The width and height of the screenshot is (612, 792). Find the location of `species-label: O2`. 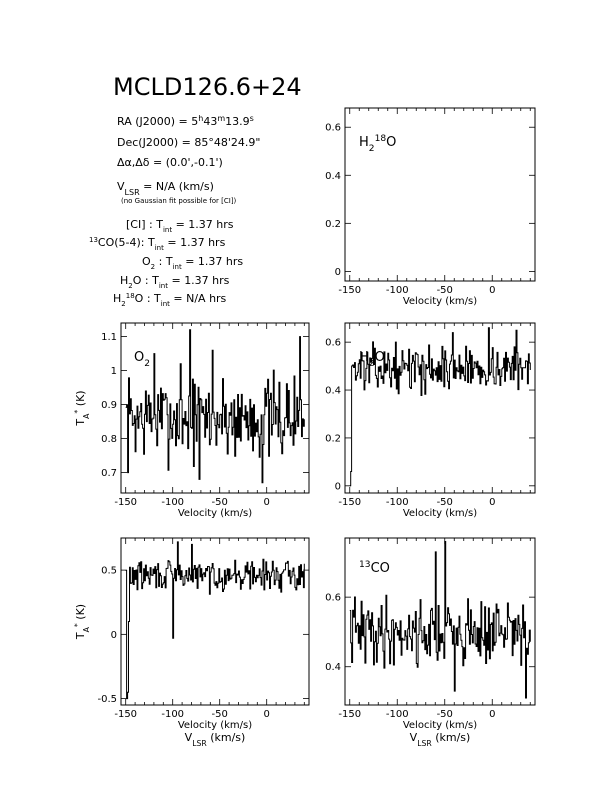

species-label: O2 is located at coordinates (142, 359).